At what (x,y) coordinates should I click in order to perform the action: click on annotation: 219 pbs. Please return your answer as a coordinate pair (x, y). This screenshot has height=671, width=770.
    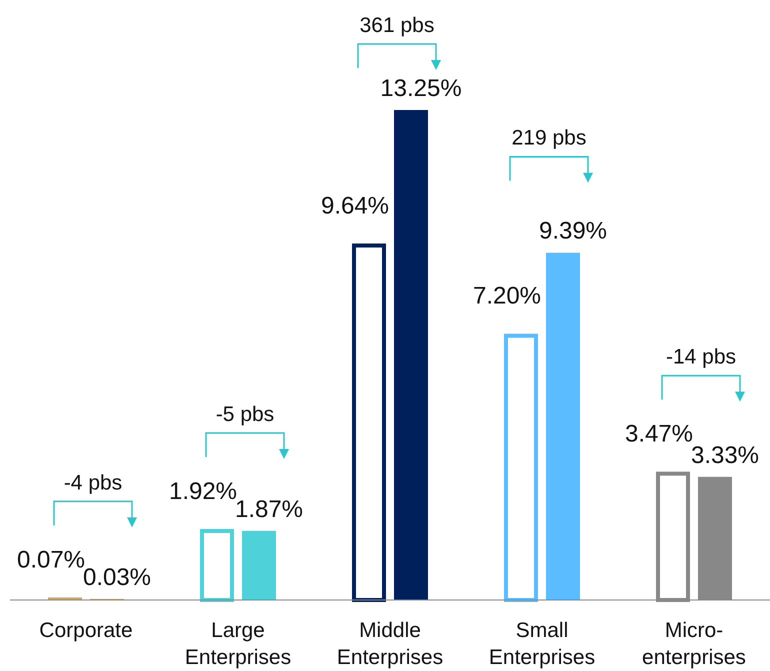
    Looking at the image, I should click on (549, 138).